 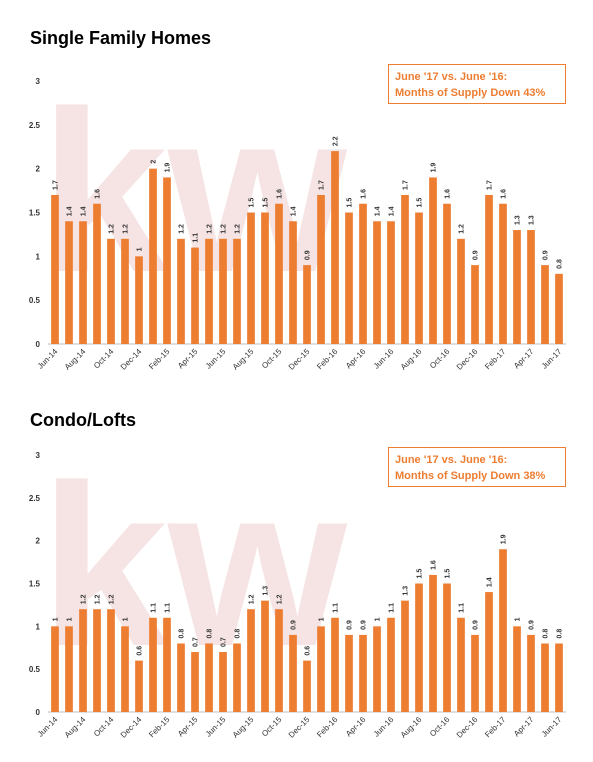 I want to click on data-label: 0.7, so click(x=224, y=642).